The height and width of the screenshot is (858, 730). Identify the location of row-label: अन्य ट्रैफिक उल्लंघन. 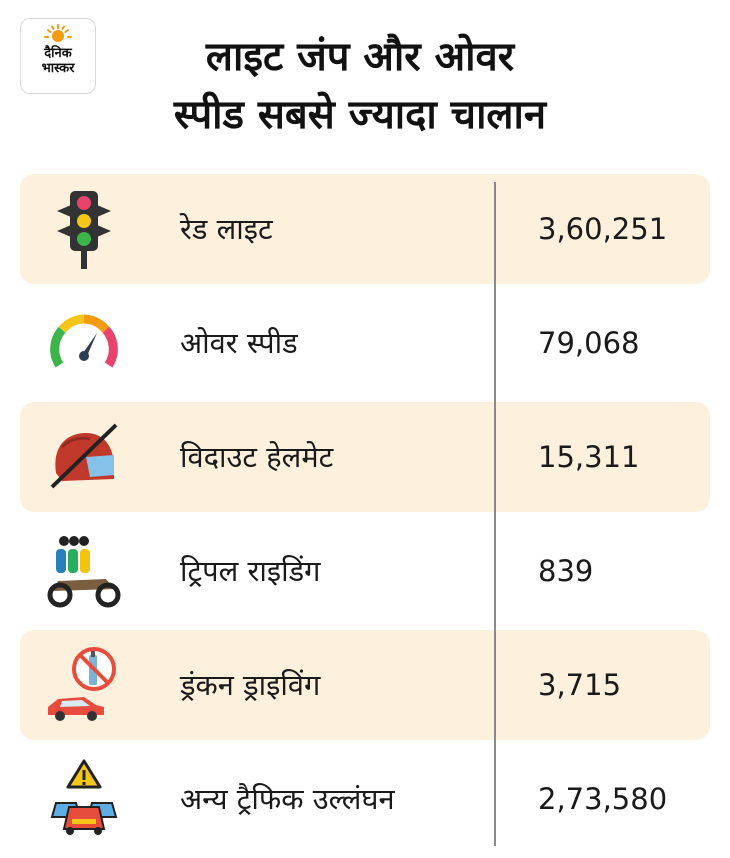
(287, 799).